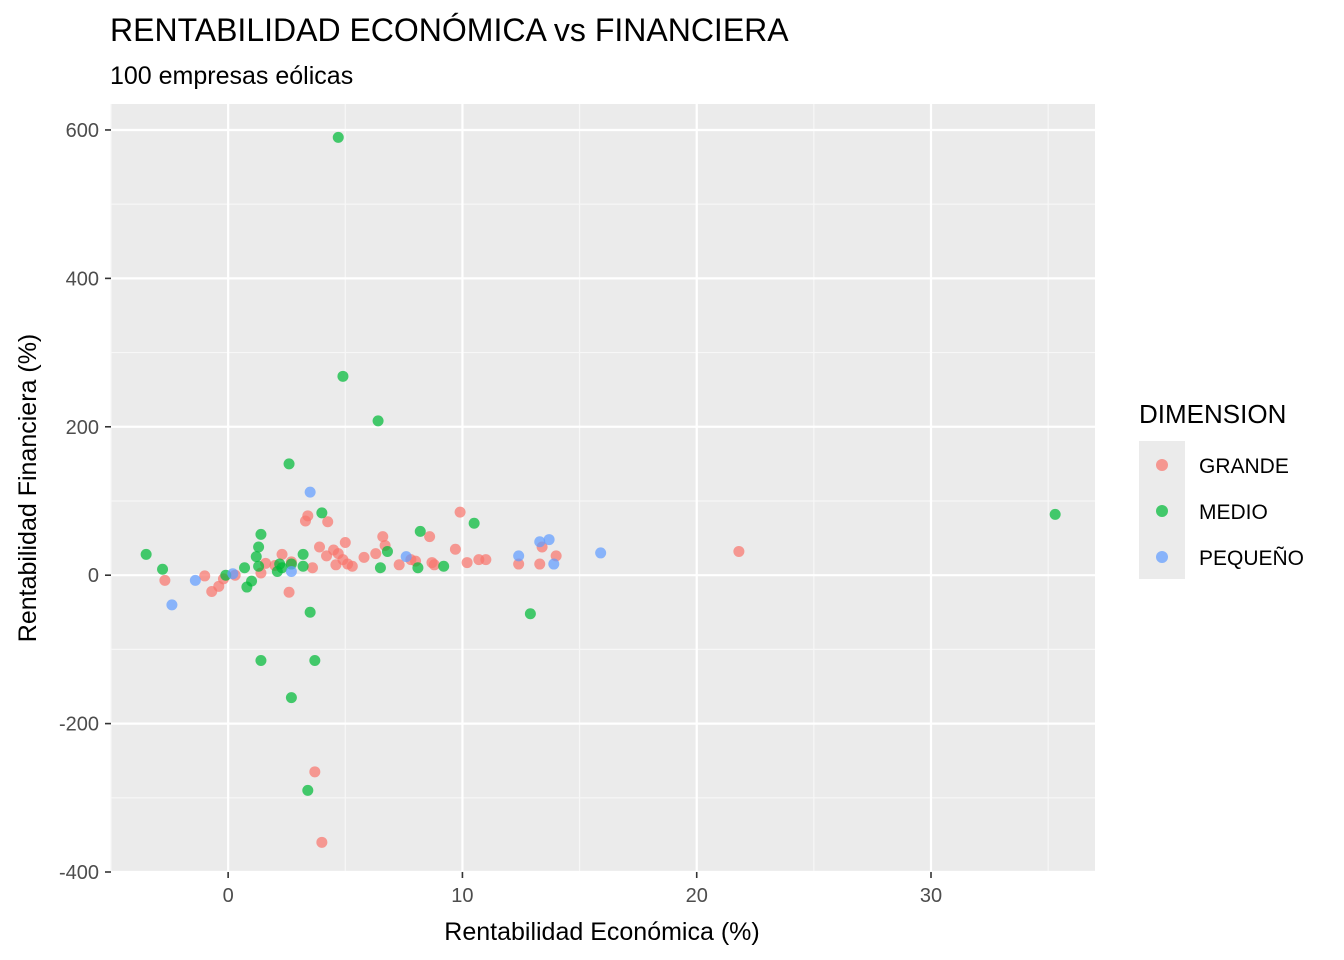 Image resolution: width=1344 pixels, height=960 pixels. Describe the element at coordinates (79, 725) in the screenshot. I see `y-tick-label: -200` at that location.